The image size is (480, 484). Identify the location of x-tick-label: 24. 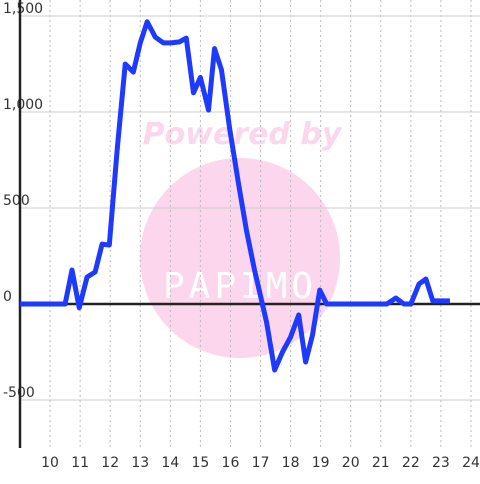
(471, 463).